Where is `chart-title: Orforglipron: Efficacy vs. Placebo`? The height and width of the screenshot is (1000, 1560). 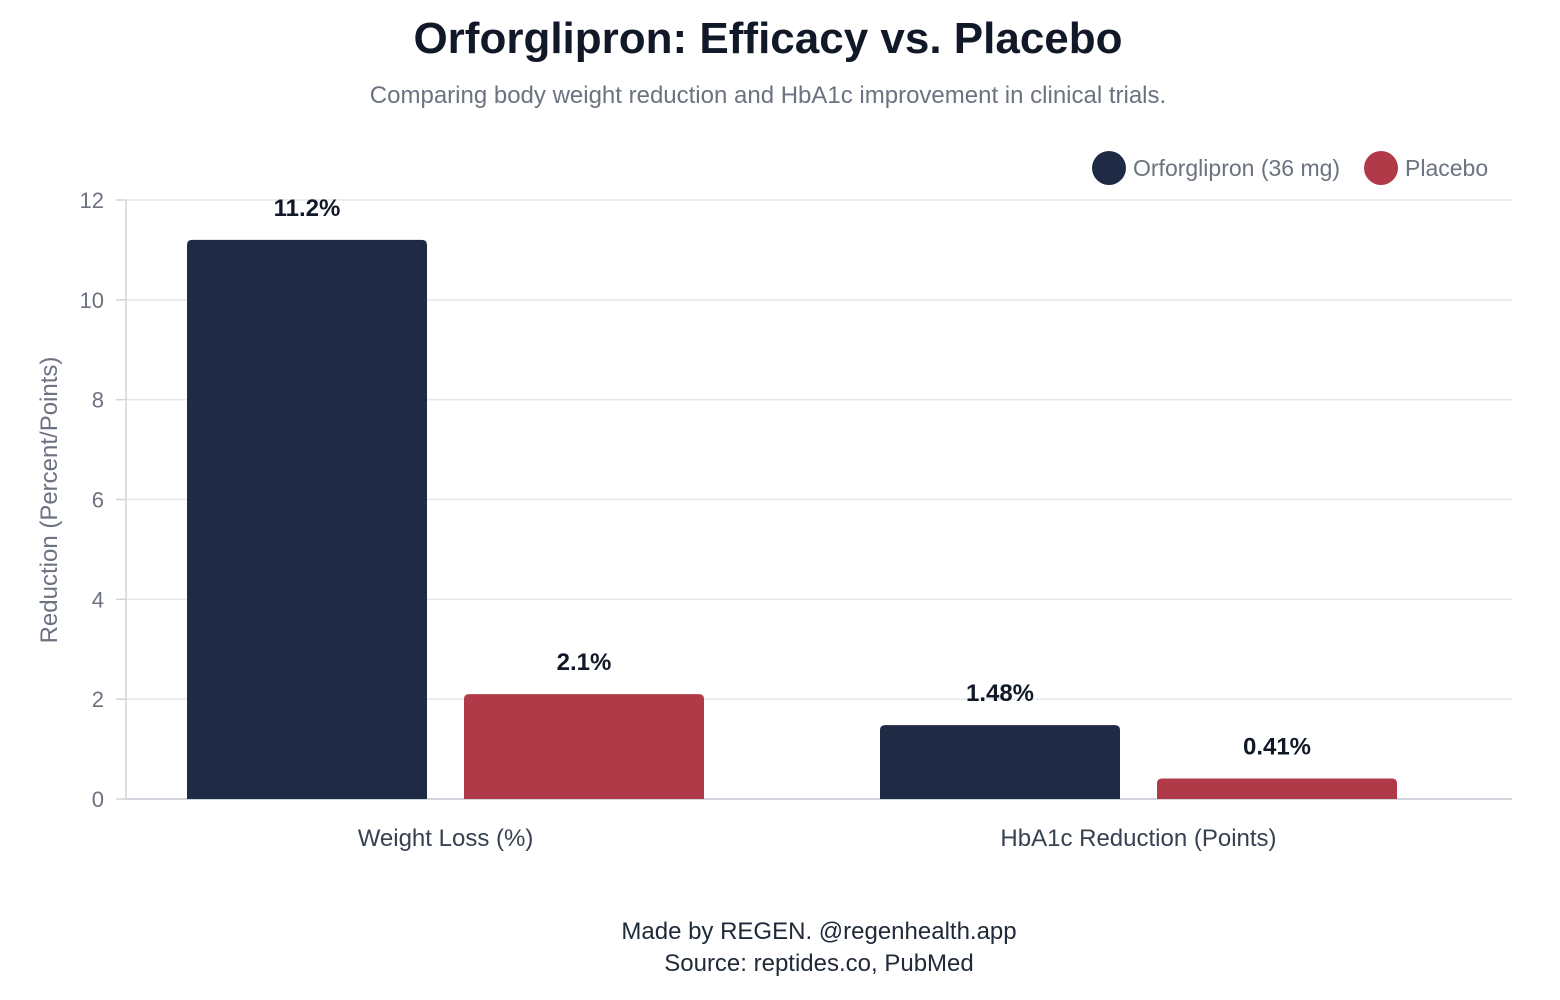
chart-title: Orforglipron: Efficacy vs. Placebo is located at coordinates (768, 38).